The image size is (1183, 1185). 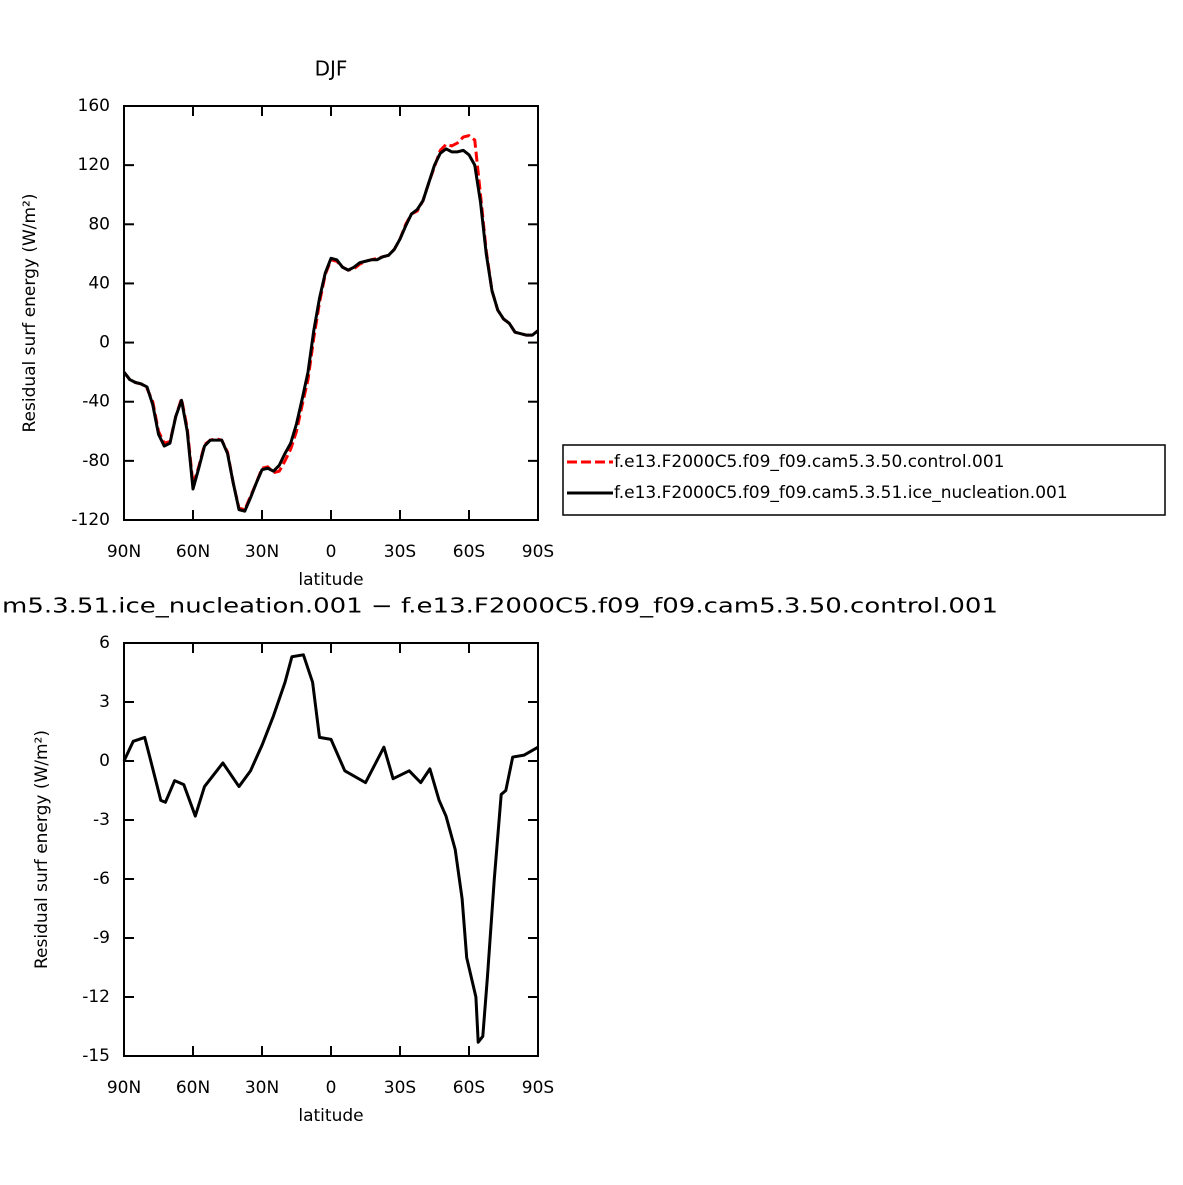 I want to click on y-tick-label: 3, so click(x=104, y=702).